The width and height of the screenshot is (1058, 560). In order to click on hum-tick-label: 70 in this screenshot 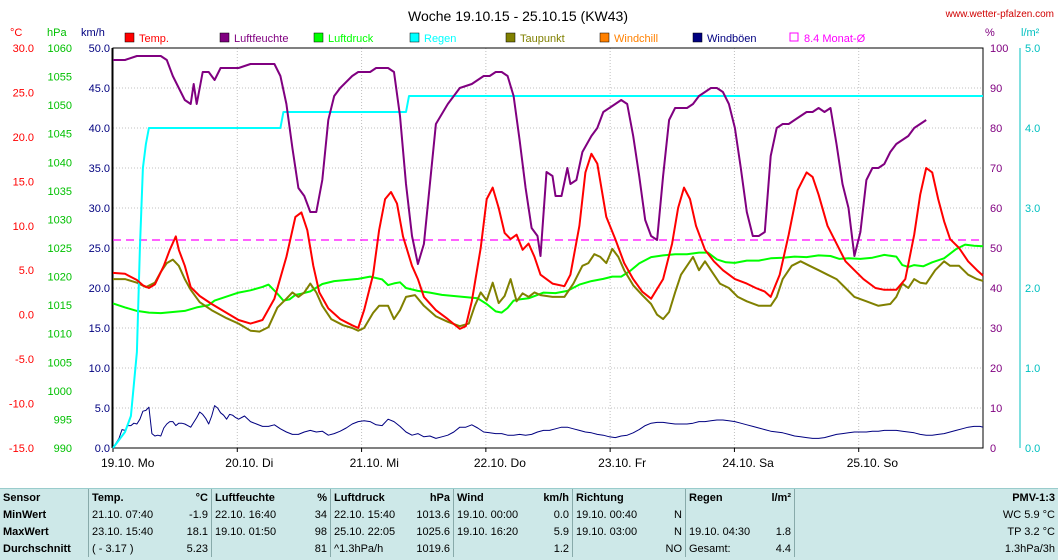, I will do `click(996, 169)`.